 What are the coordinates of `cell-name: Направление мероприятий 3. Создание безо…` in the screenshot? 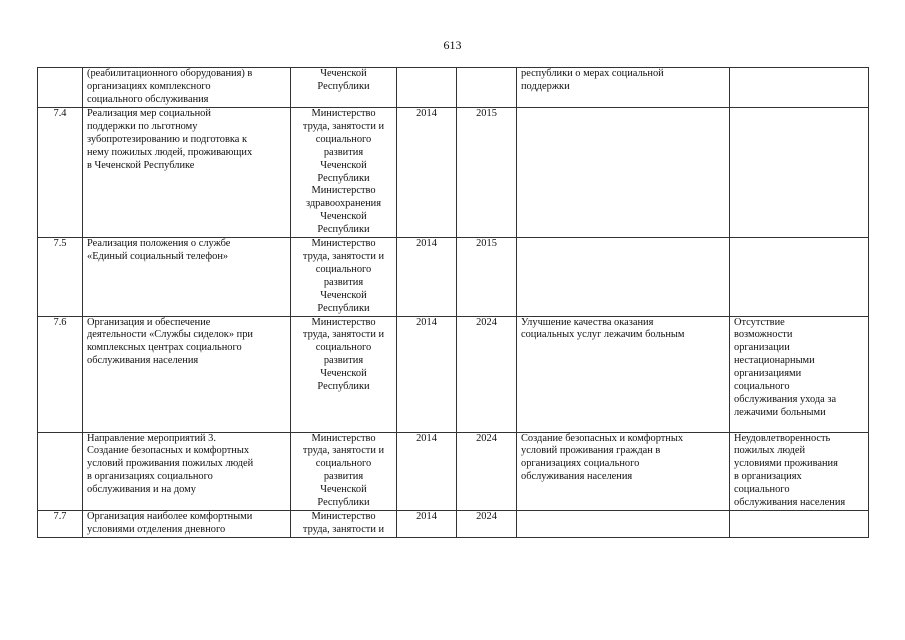 It's located at (186, 471).